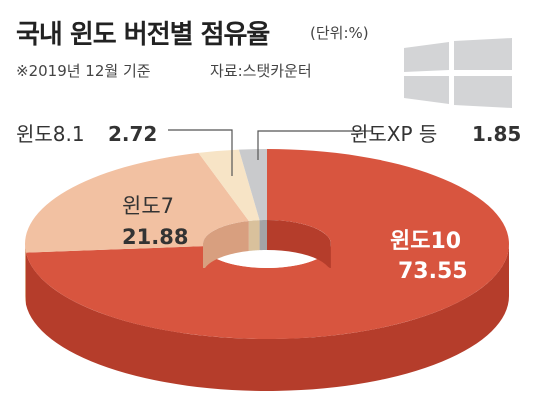 Image resolution: width=540 pixels, height=405 pixels. I want to click on chart-title: 국내 윈도 버전별 점유율, so click(143, 35).